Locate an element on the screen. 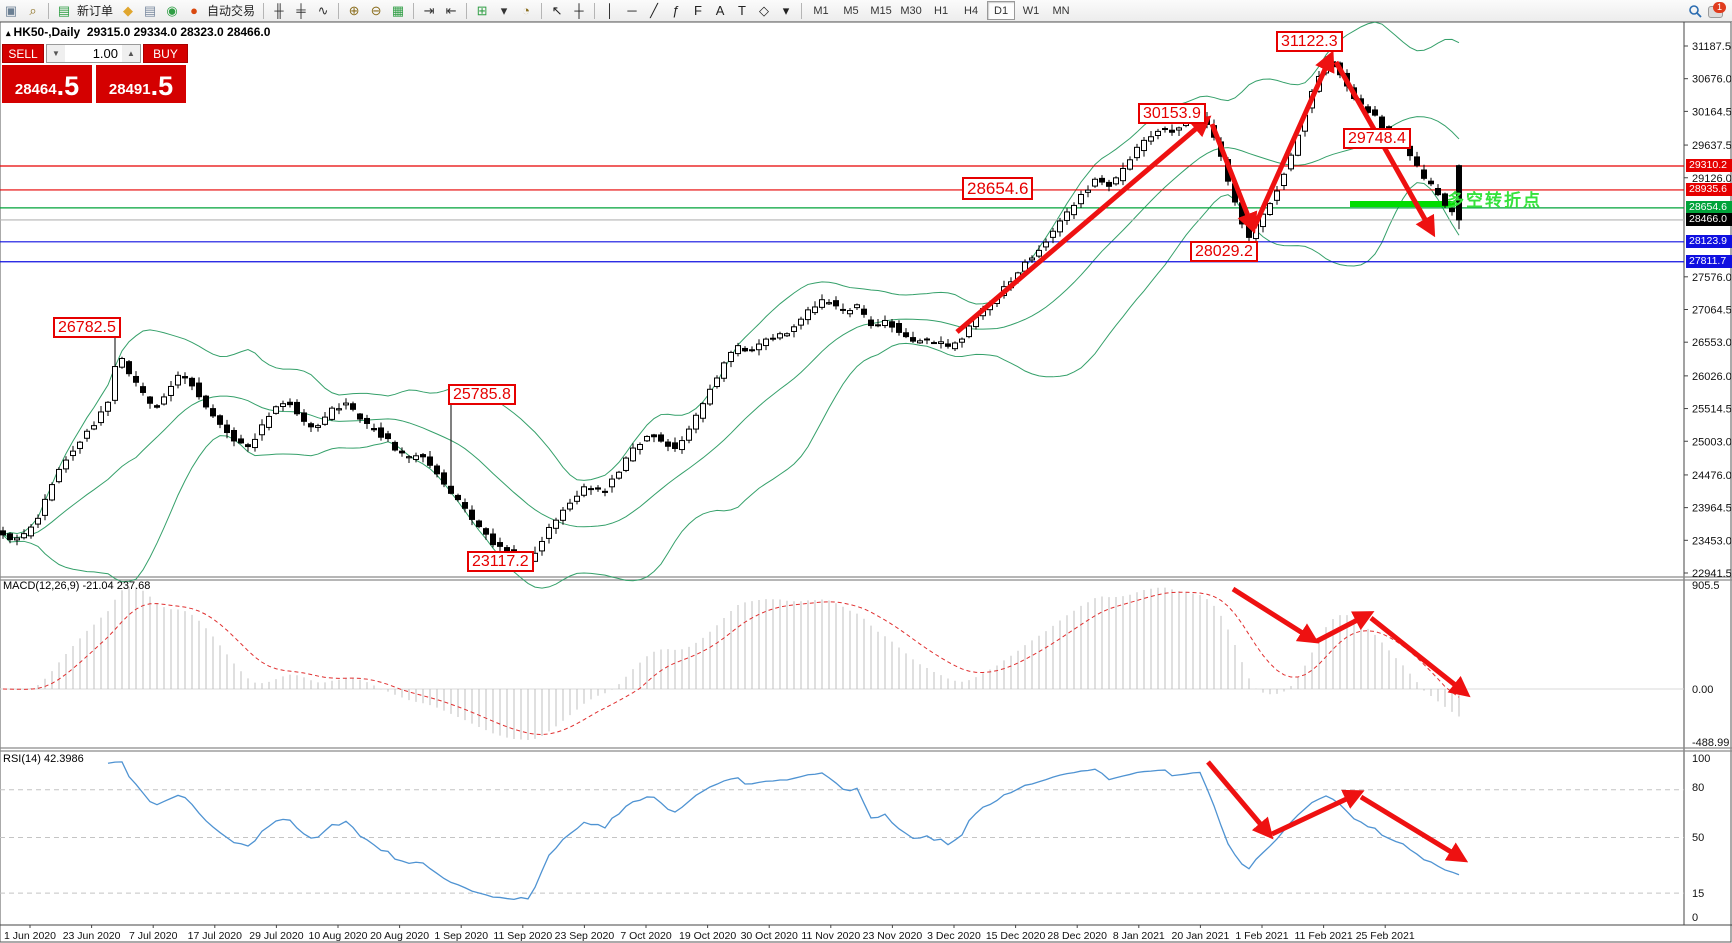 Image resolution: width=1732 pixels, height=943 pixels. timeframe-button-h1: H1 is located at coordinates (941, 10).